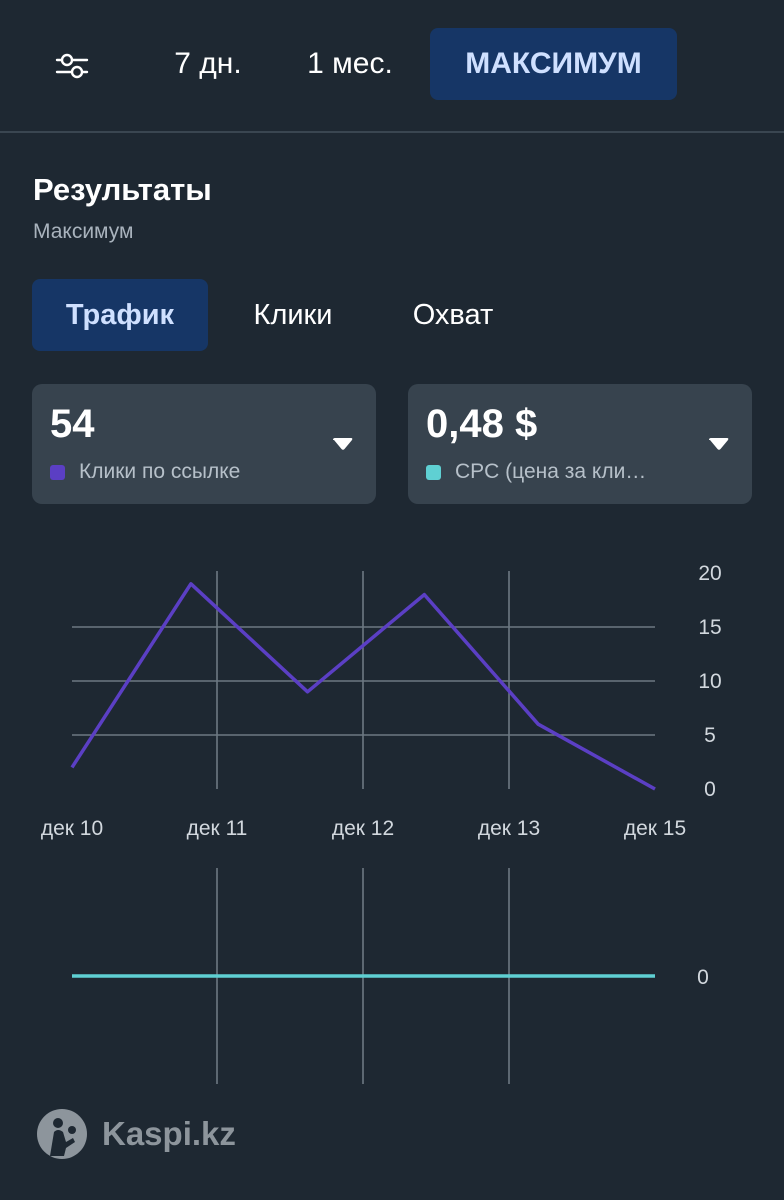 This screenshot has width=784, height=1200. I want to click on y-tick-label: 15, so click(709, 627).